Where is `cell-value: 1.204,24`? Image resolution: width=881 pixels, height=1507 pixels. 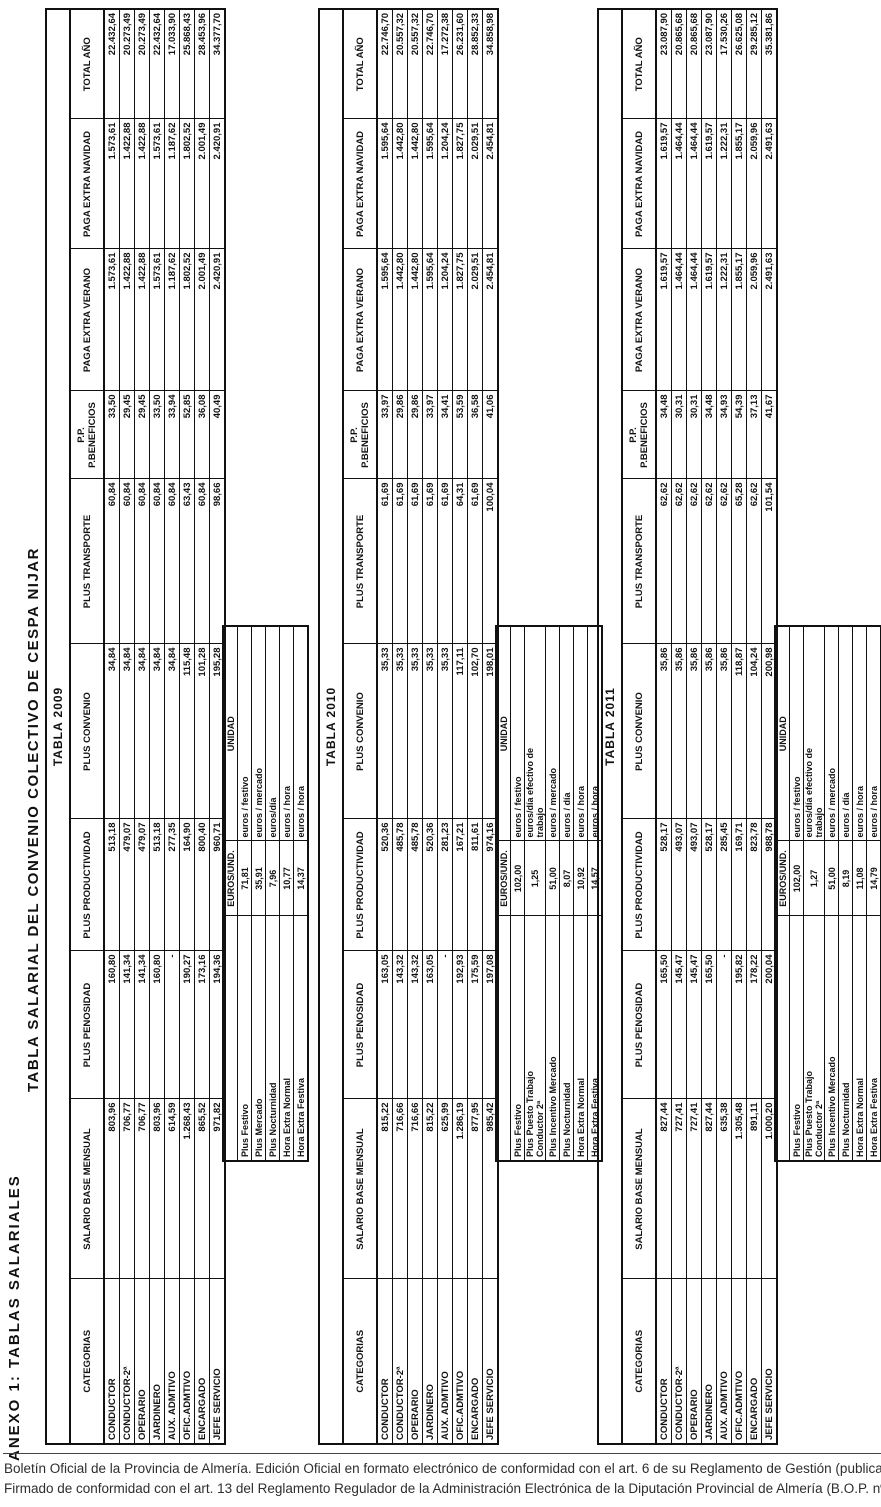 cell-value: 1.204,24 is located at coordinates (445, 184).